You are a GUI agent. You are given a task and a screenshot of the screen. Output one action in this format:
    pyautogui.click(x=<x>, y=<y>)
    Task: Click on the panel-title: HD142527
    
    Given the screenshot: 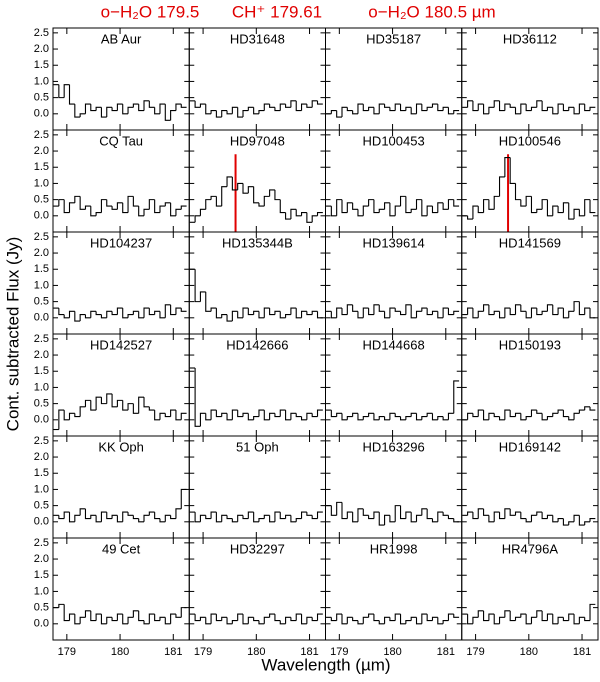 What is the action you would take?
    pyautogui.click(x=121, y=344)
    